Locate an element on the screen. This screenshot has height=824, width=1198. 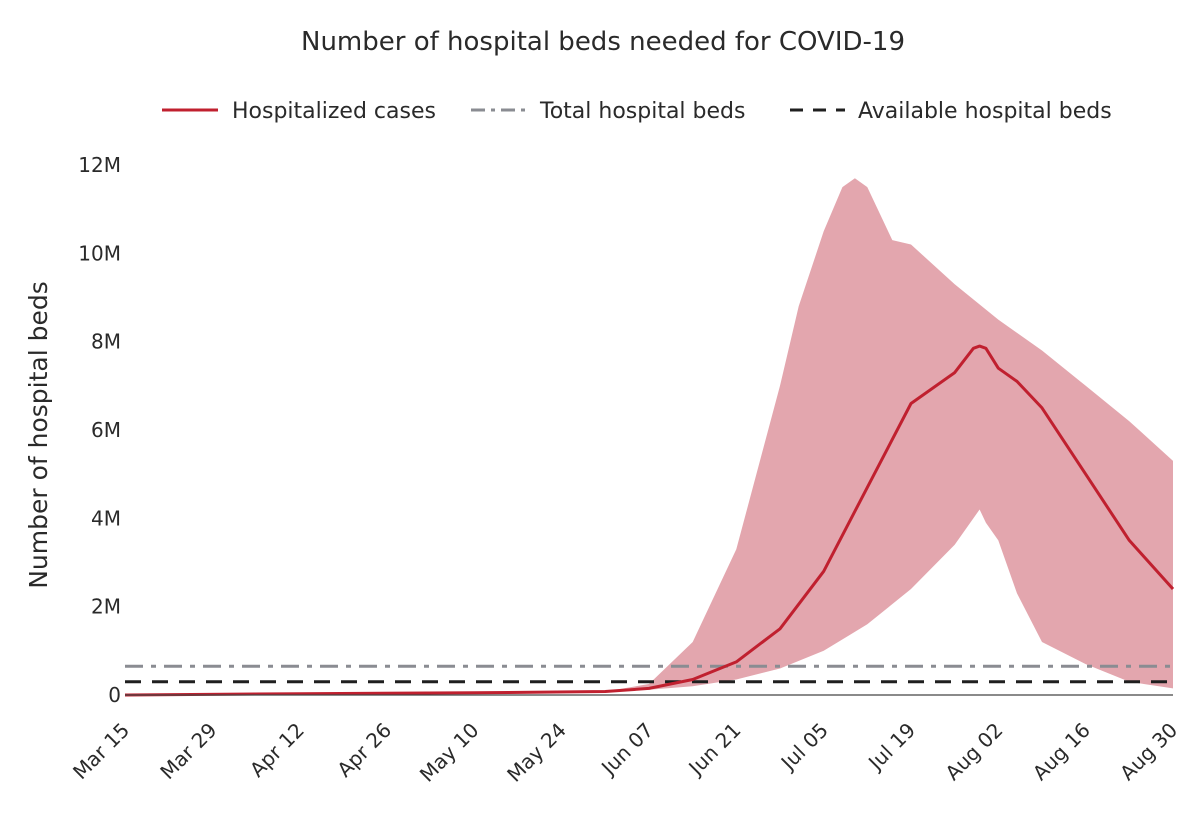
y-tick-label: 10M is located at coordinates (99, 253).